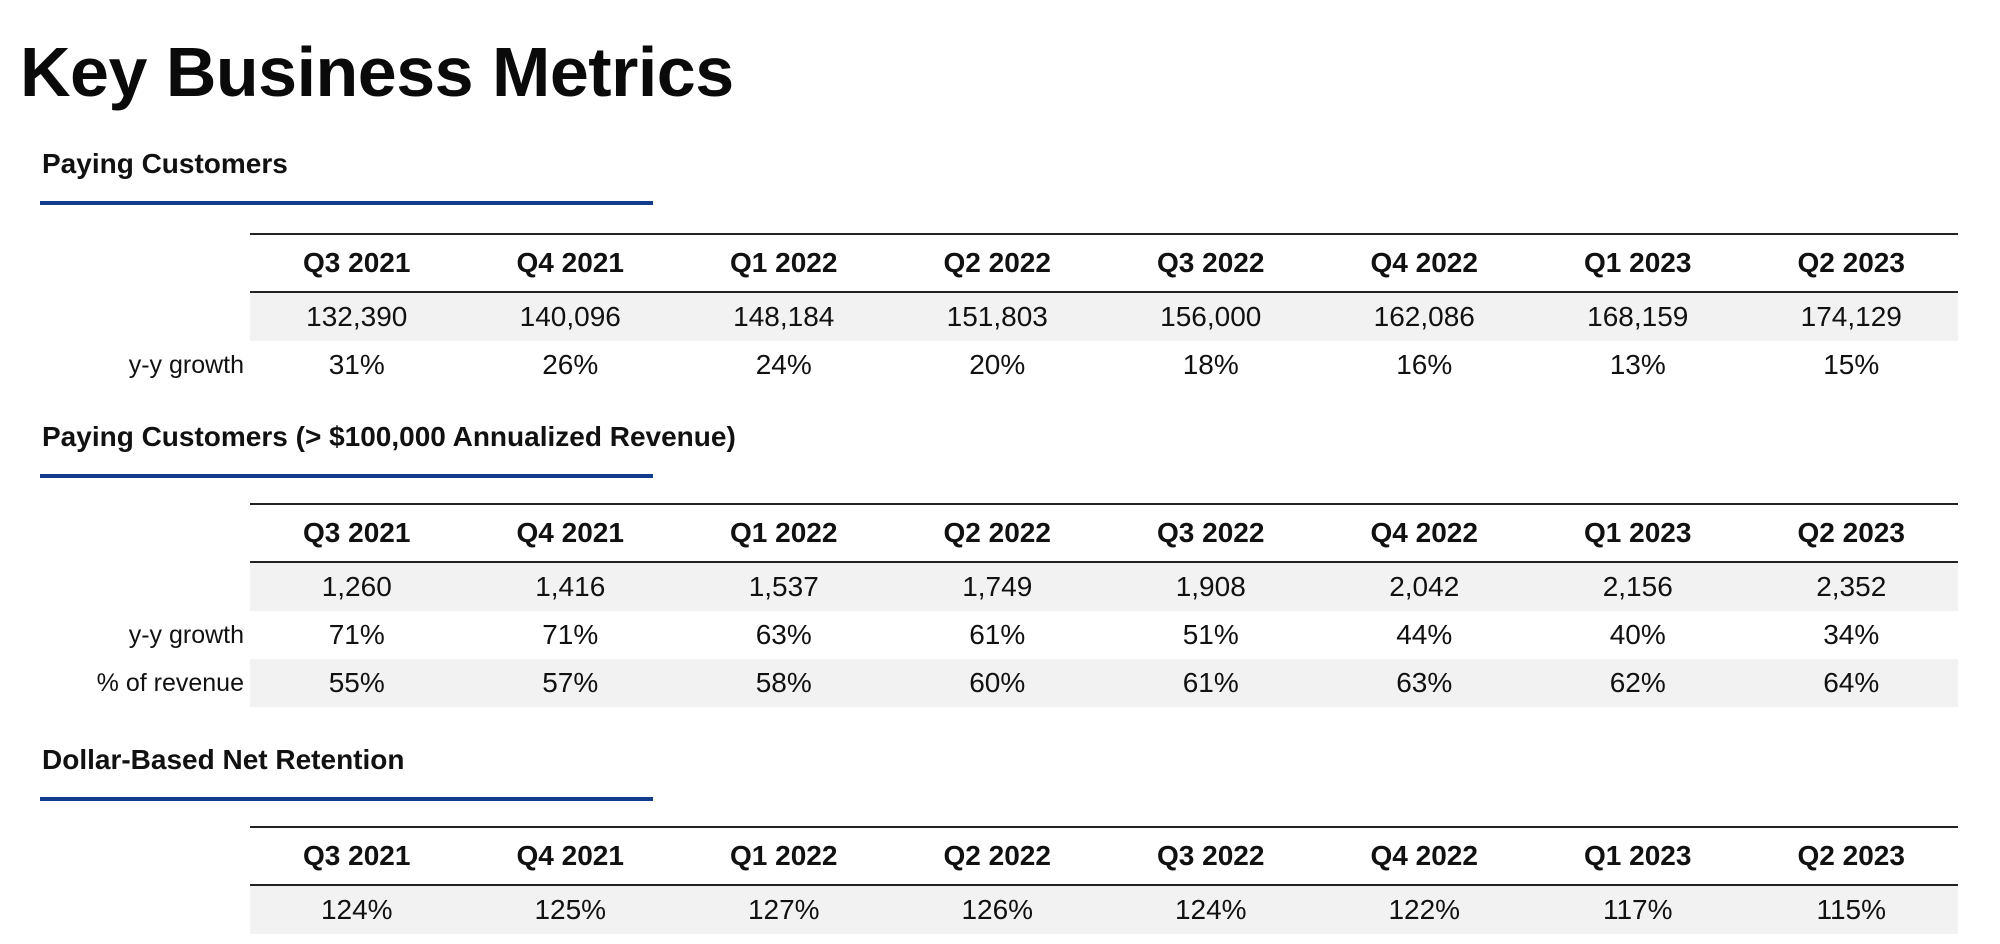 This screenshot has height=944, width=2000. Describe the element at coordinates (570, 586) in the screenshot. I see `table-cell: 1,416` at that location.